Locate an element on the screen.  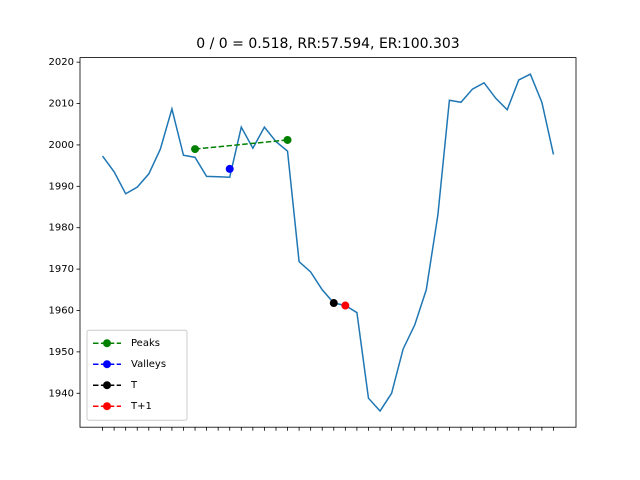
y-tick-label: 1990 is located at coordinates (61, 186).